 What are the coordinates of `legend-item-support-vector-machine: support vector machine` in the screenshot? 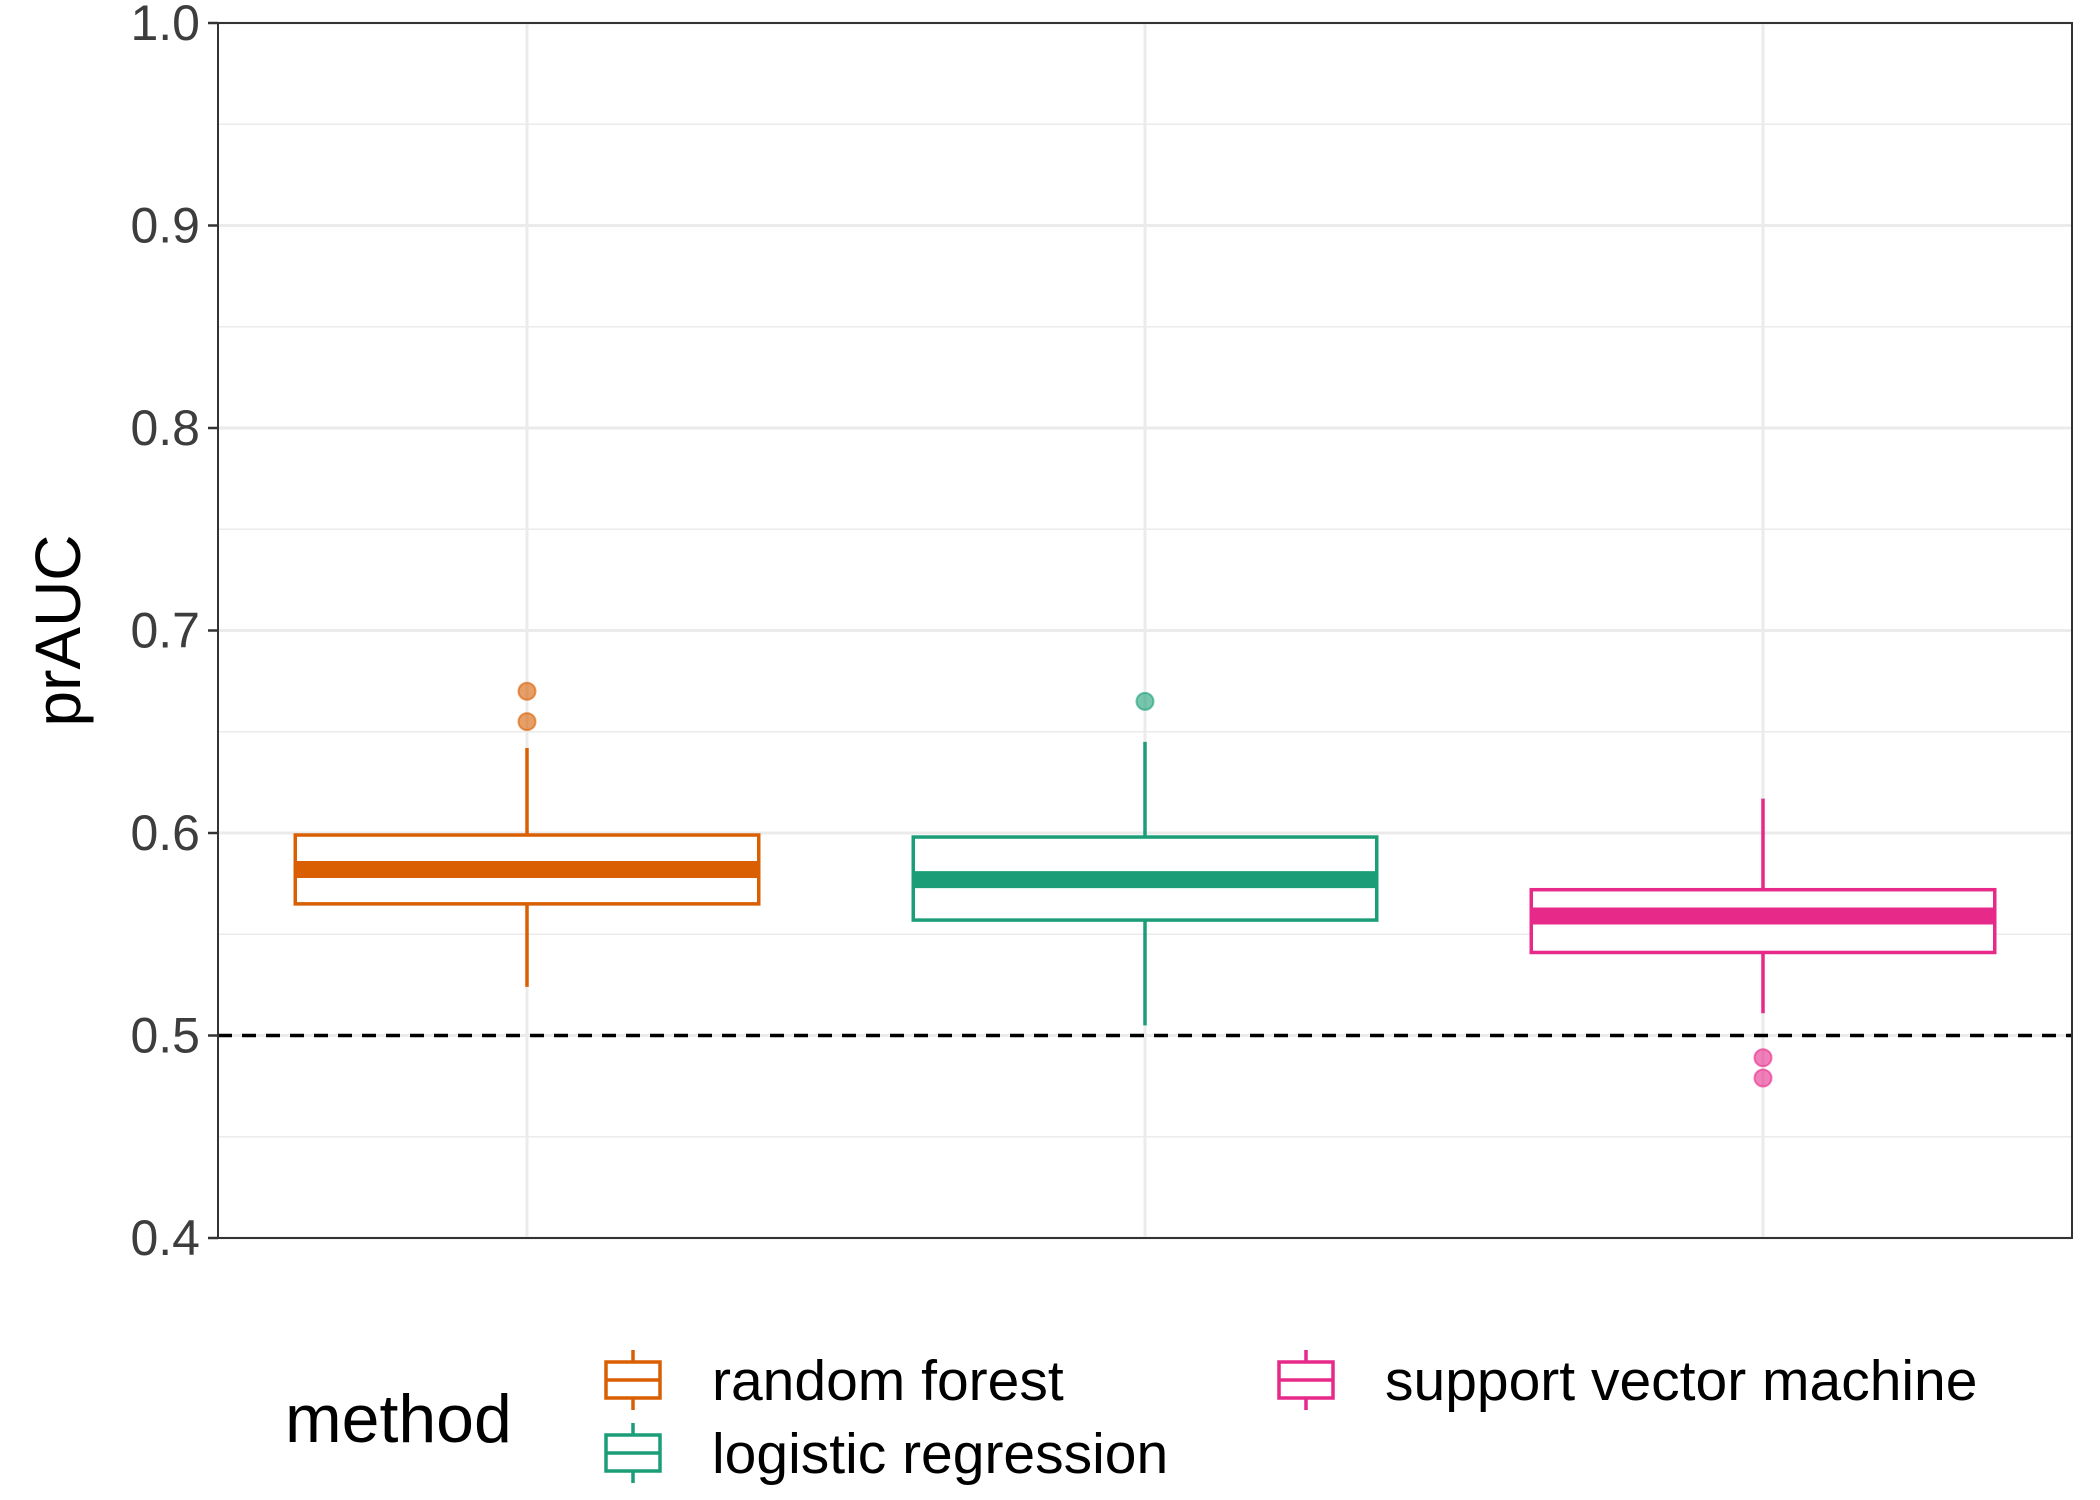 It's located at (1627, 1381).